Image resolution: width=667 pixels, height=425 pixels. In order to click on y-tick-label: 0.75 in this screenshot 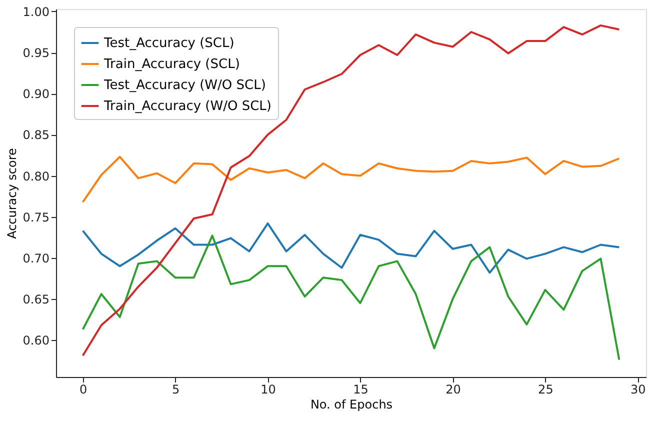, I will do `click(36, 217)`.